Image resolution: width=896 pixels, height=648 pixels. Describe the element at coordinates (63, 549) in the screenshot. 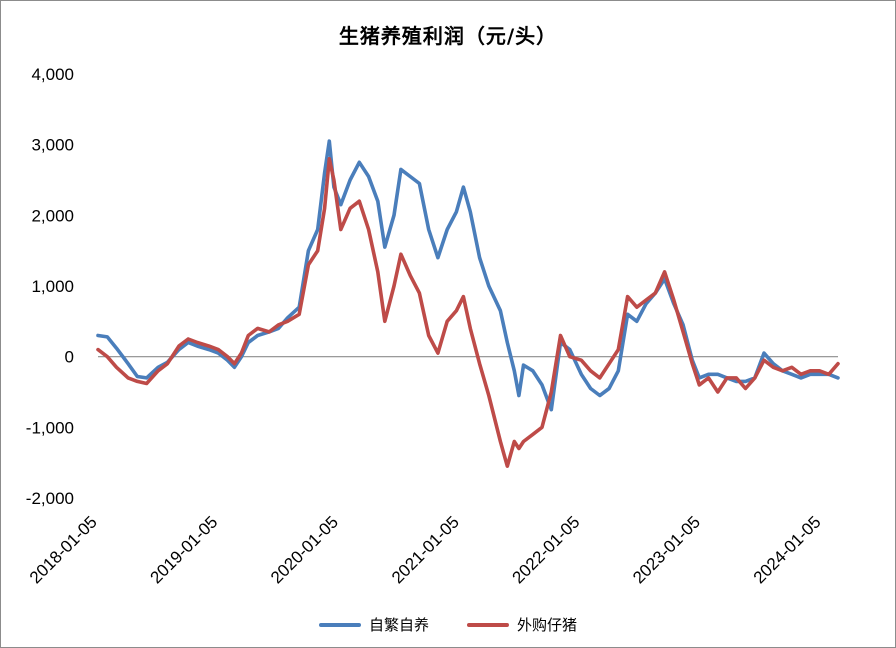

I see `x-tick-label: 2018-01-05` at that location.